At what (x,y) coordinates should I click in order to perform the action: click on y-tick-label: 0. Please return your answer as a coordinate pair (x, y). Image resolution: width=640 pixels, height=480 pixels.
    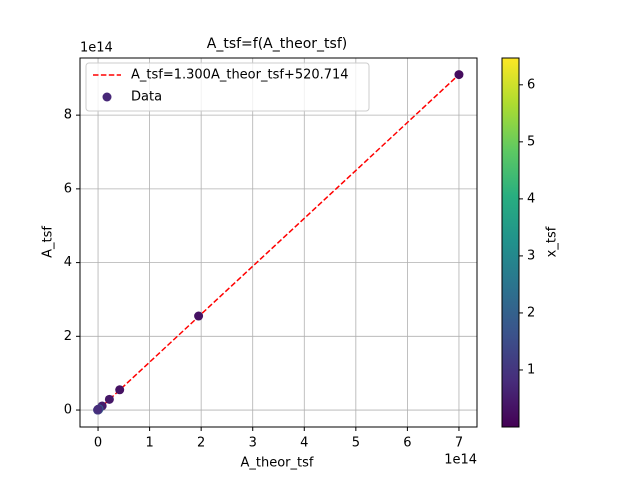
    Looking at the image, I should click on (68, 410).